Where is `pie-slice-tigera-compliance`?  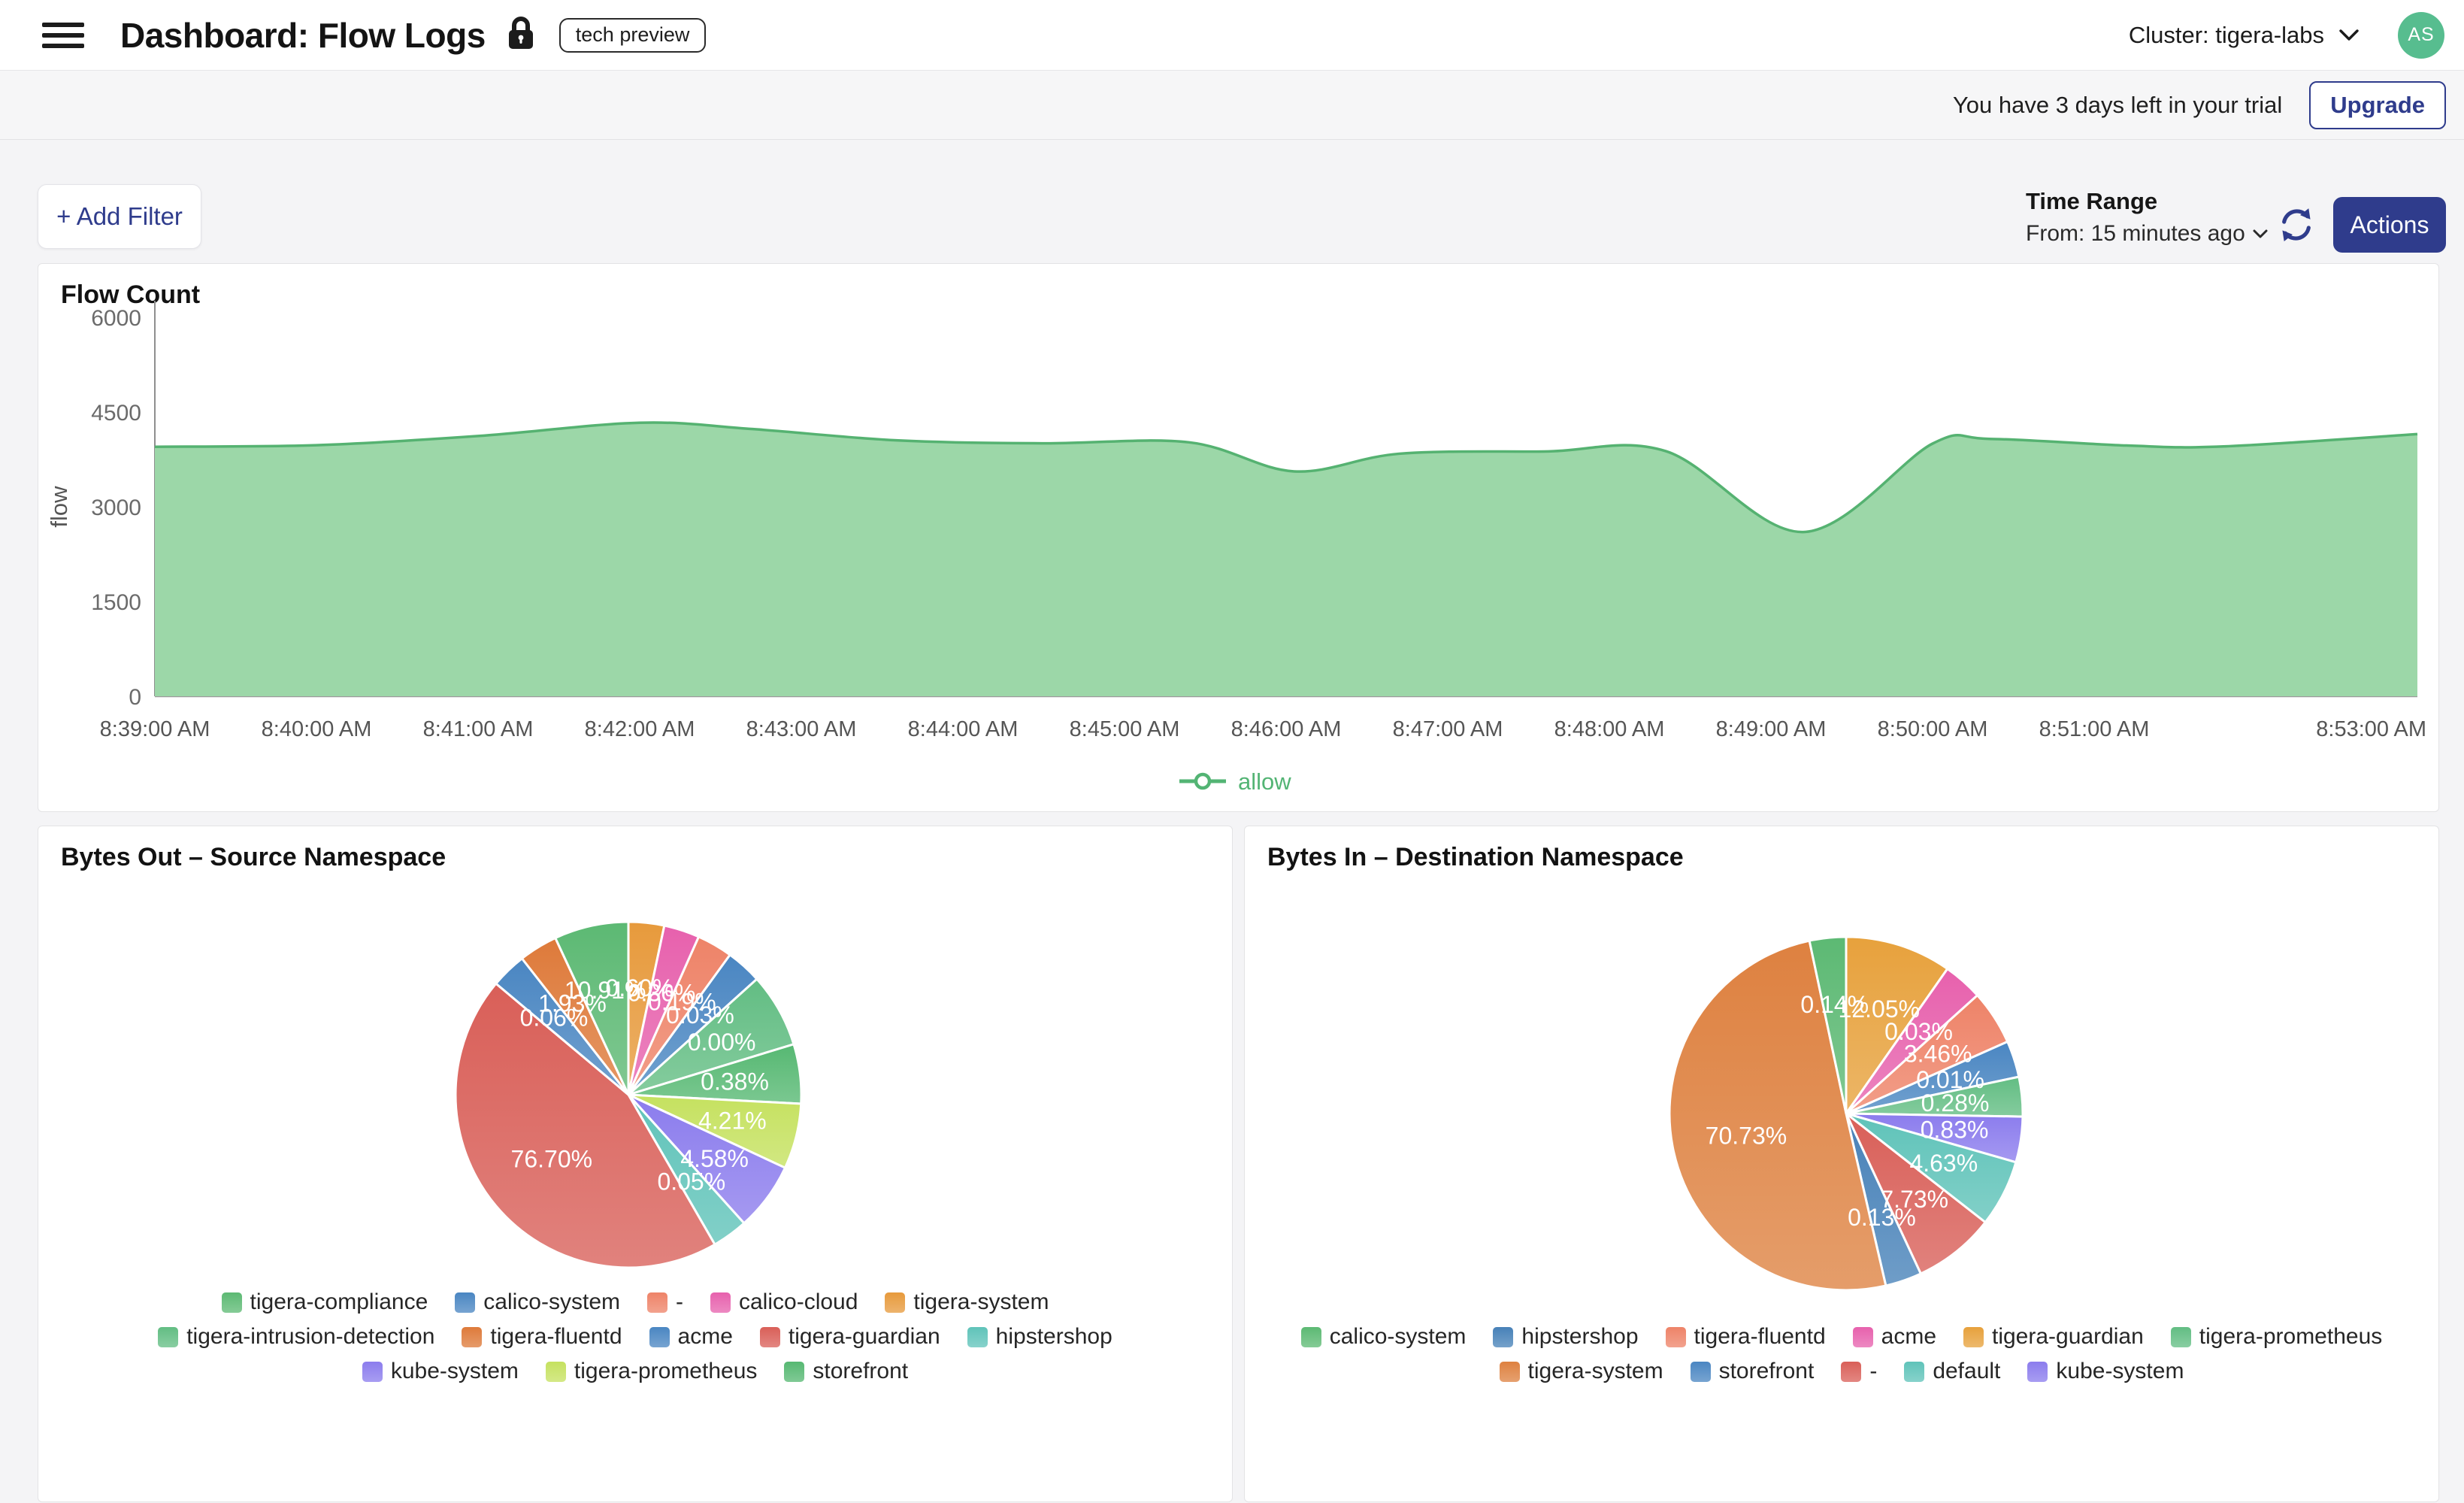
pie-slice-tigera-compliance is located at coordinates (592, 1008).